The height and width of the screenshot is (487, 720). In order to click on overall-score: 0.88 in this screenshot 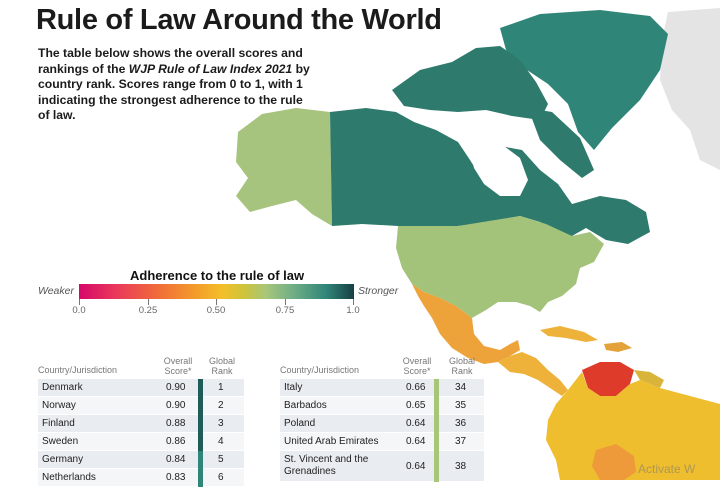, I will do `click(176, 423)`.